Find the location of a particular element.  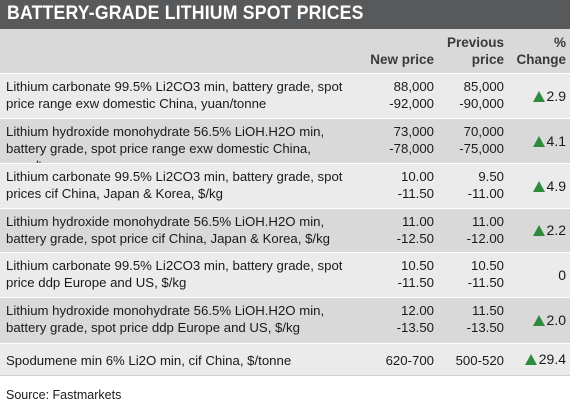

previous-price: 11.00 -12.00 is located at coordinates (485, 230).